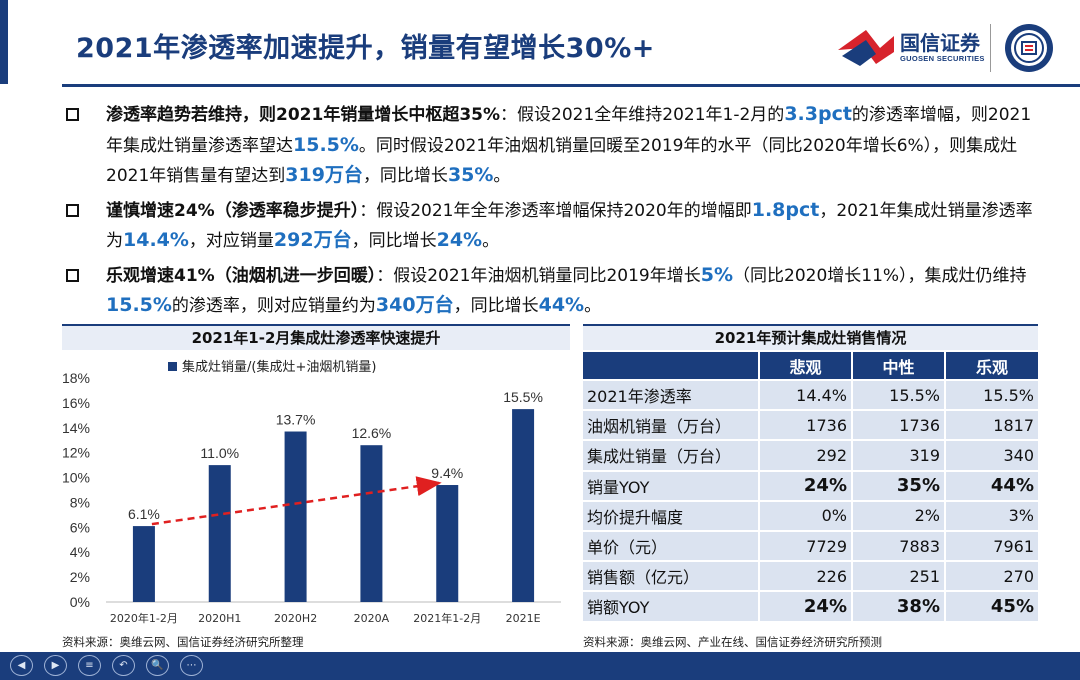 The image size is (1080, 680). Describe the element at coordinates (671, 396) in the screenshot. I see `row-label: 2021年渗透率` at that location.